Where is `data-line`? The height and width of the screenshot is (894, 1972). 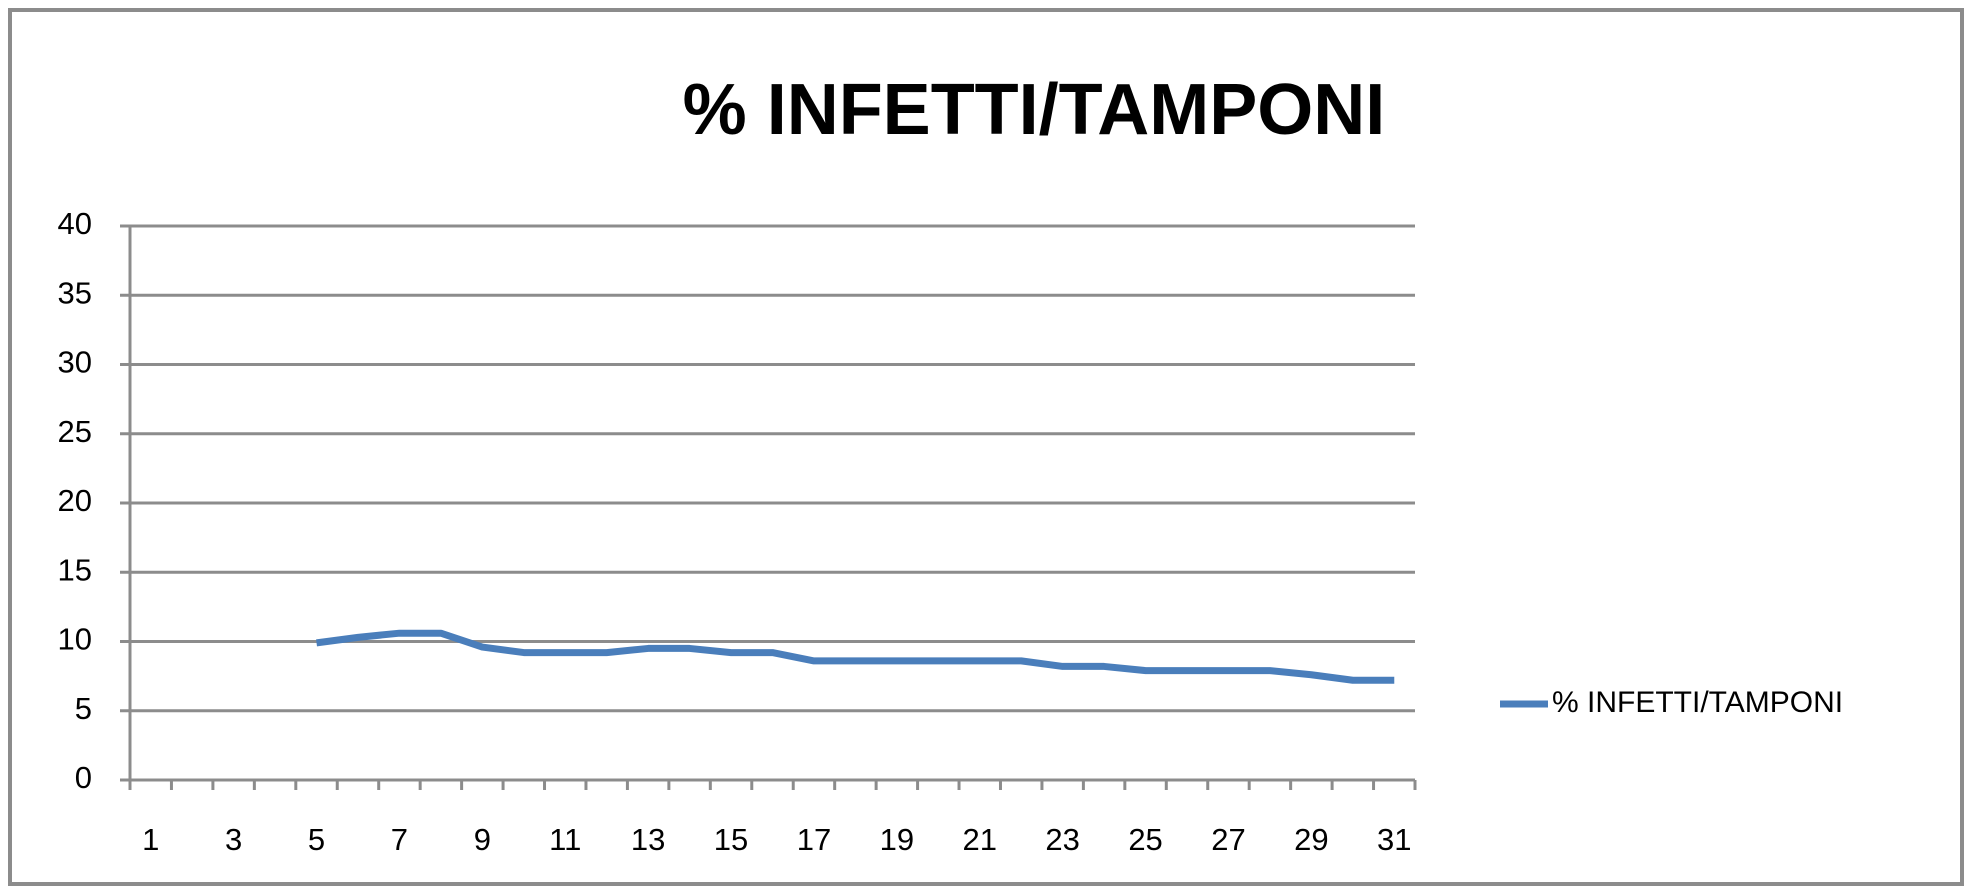 data-line is located at coordinates (855, 656).